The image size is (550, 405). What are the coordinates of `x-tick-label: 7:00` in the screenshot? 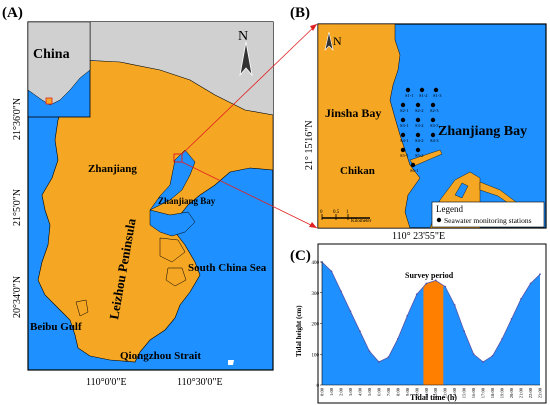 It's located at (388, 391).